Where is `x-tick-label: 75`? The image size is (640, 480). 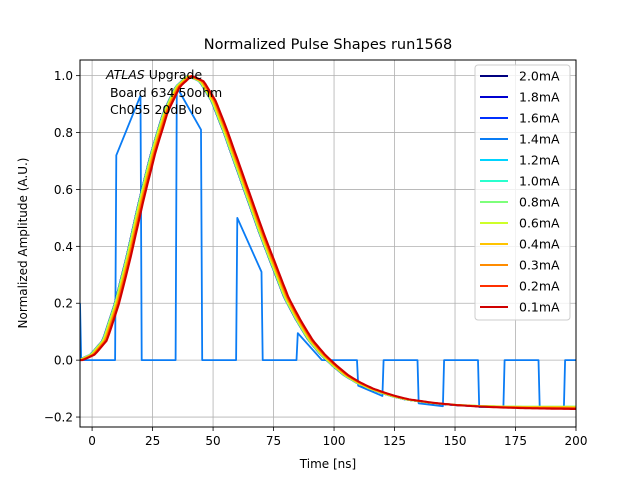
x-tick-label: 75 is located at coordinates (273, 441).